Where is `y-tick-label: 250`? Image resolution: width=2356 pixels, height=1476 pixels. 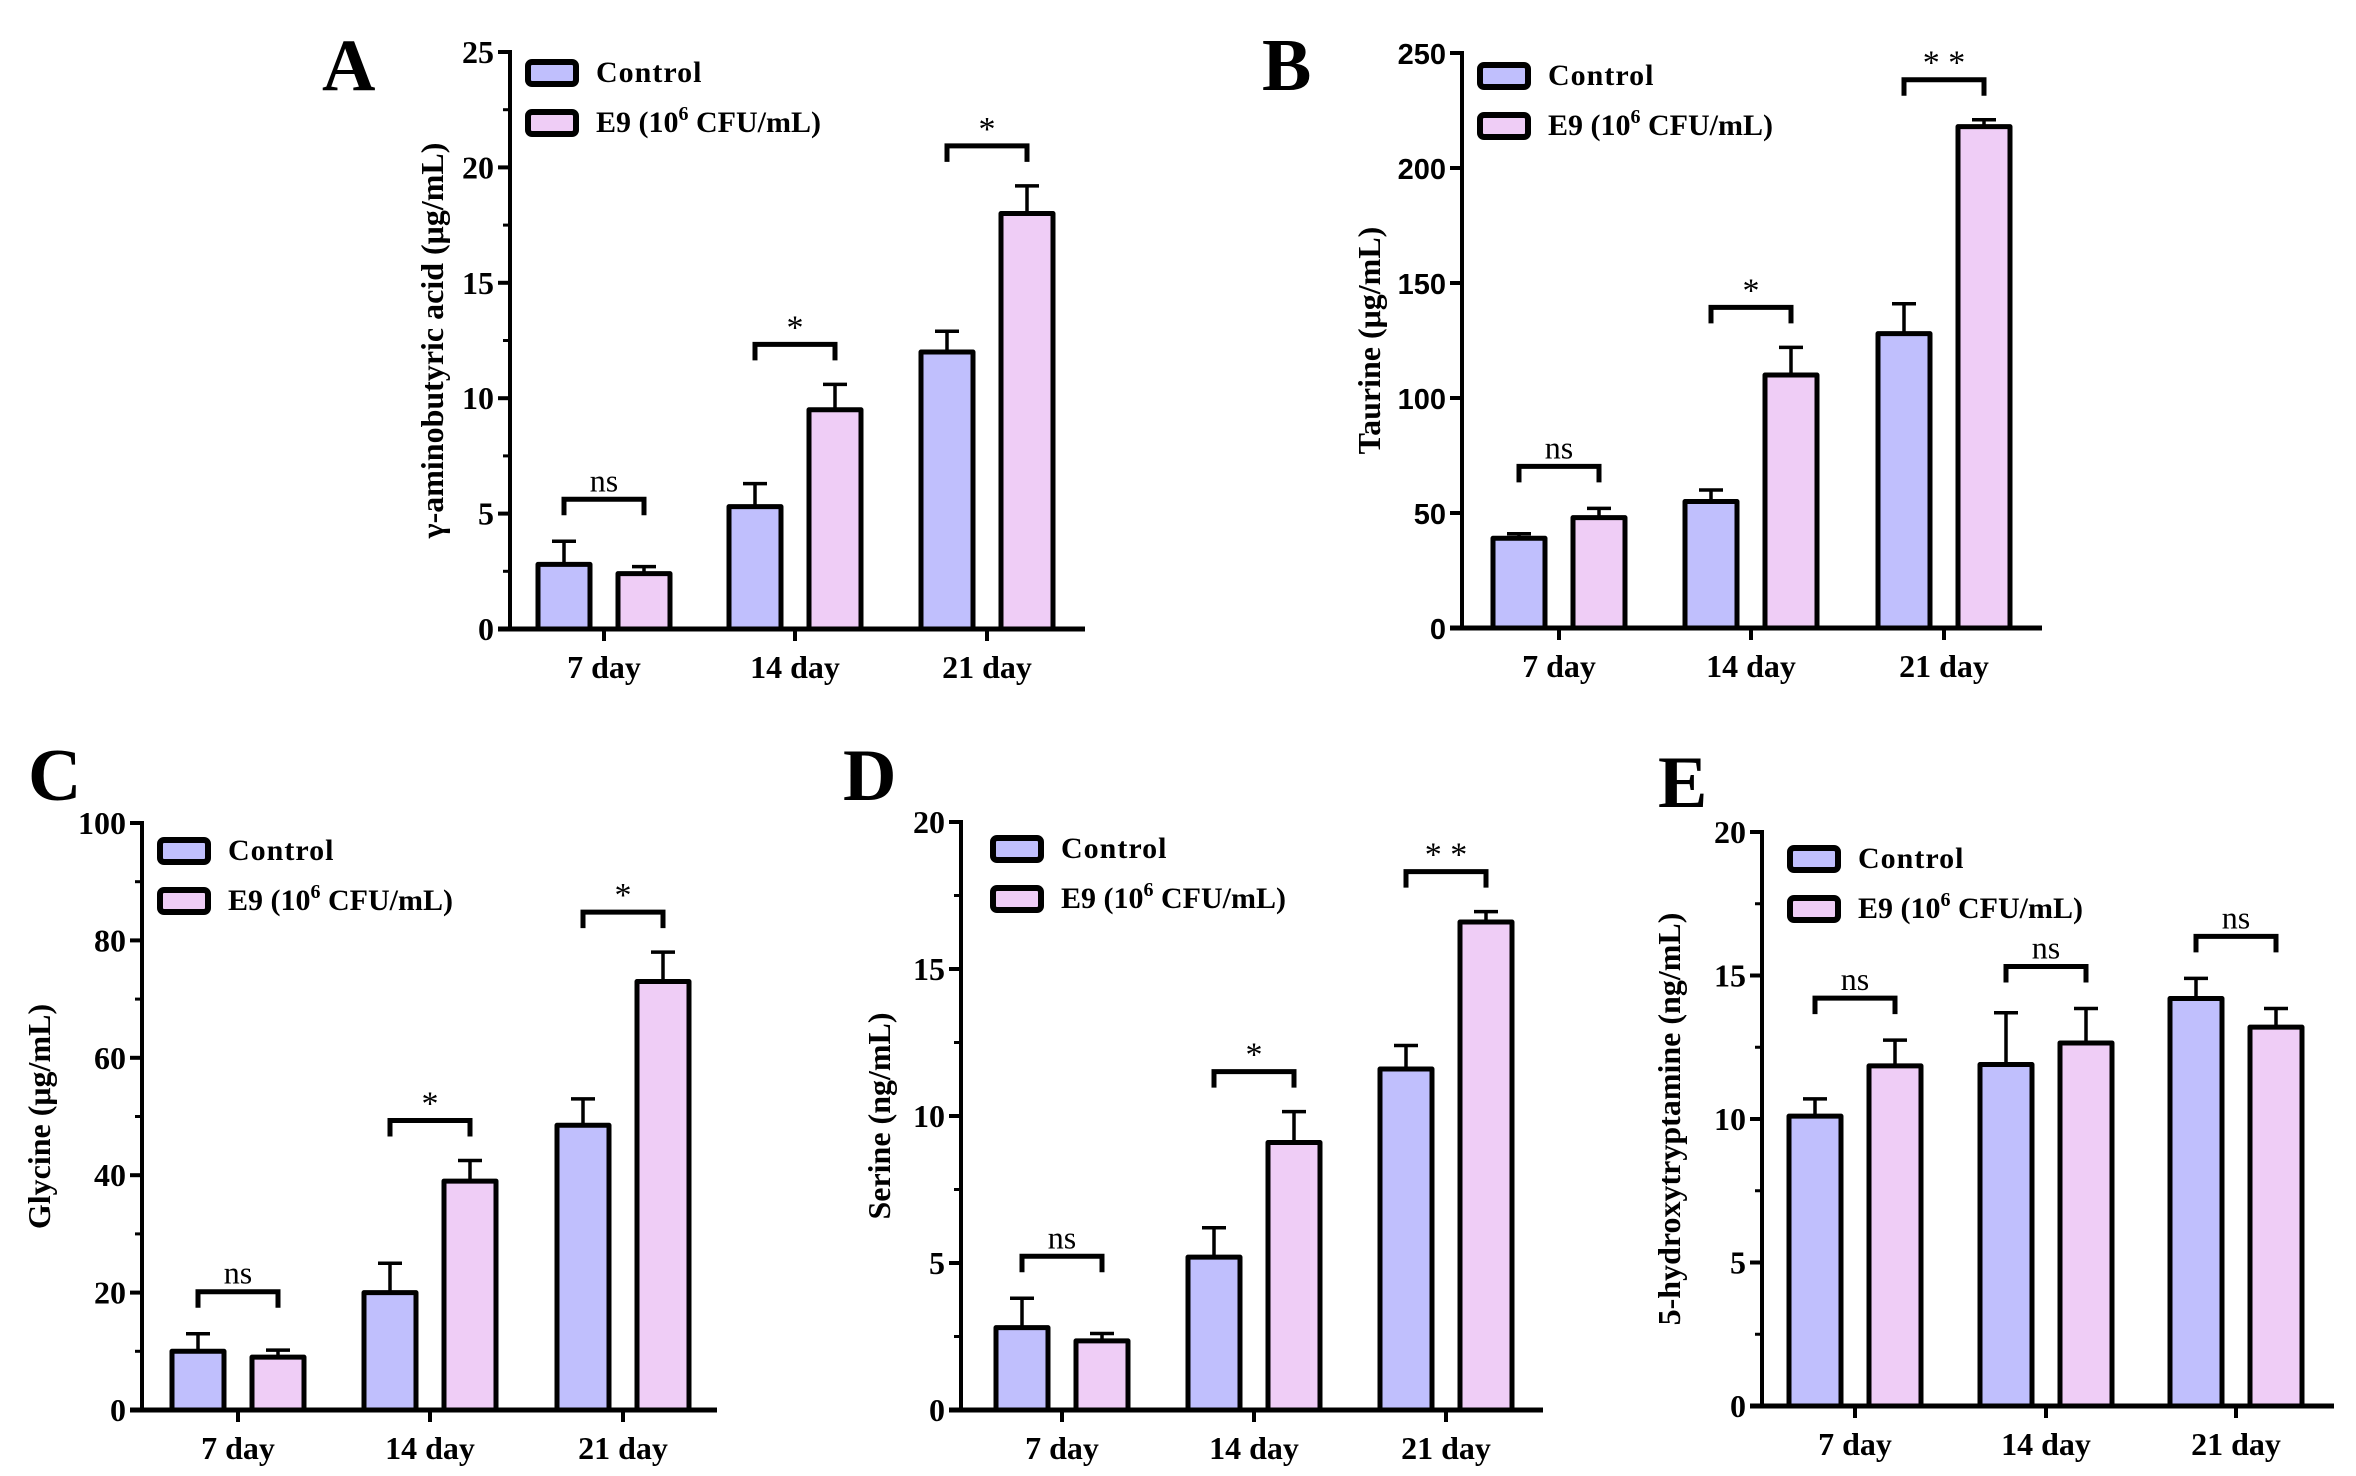
y-tick-label: 250 is located at coordinates (1422, 55).